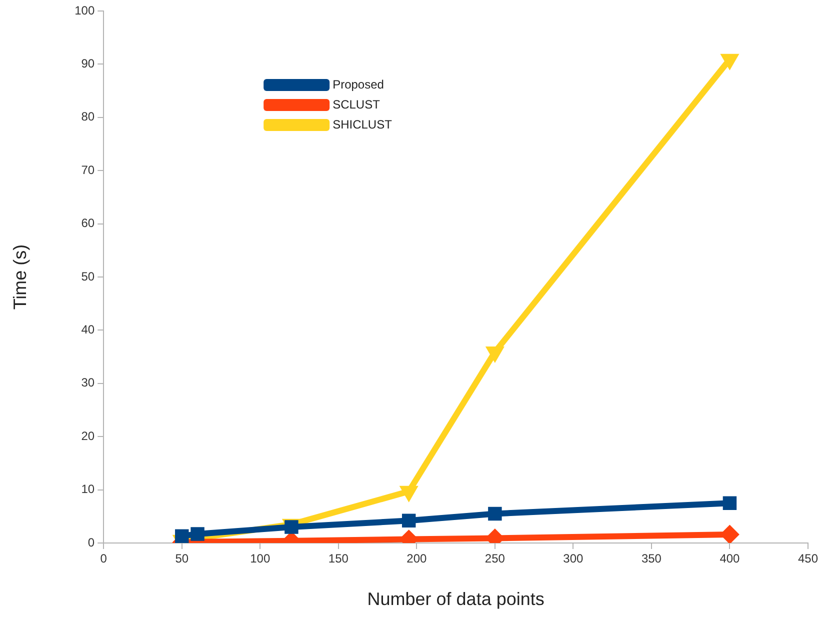 This screenshot has width=821, height=621. Describe the element at coordinates (88, 435) in the screenshot. I see `y-tick-label: 20` at that location.